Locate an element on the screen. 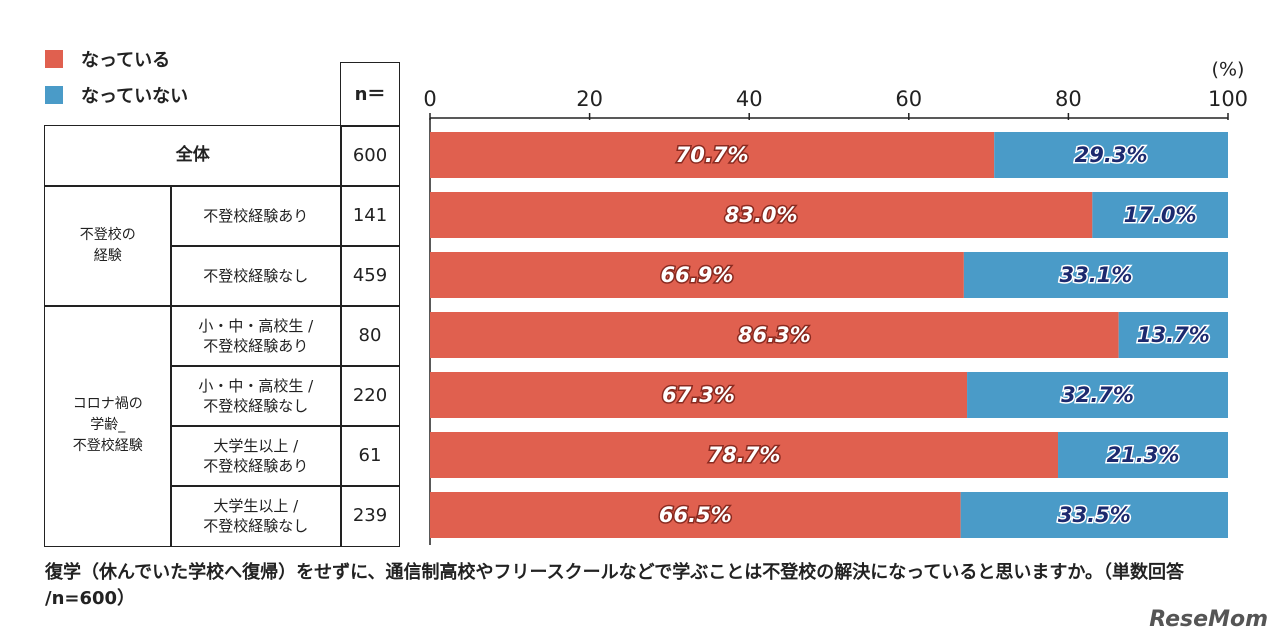 The image size is (1280, 640). x-tick-label: 40 is located at coordinates (749, 99).